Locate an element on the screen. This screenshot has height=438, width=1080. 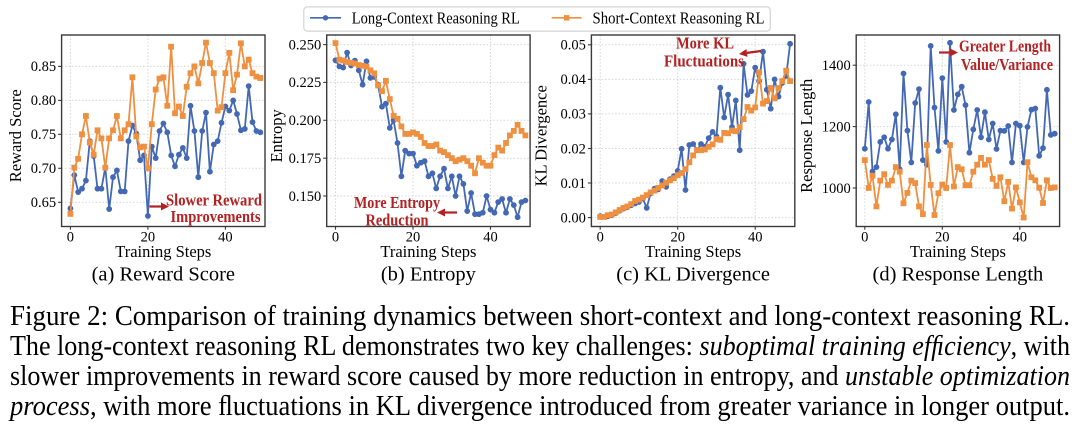
svg-text: Response Length is located at coordinates (806, 135).